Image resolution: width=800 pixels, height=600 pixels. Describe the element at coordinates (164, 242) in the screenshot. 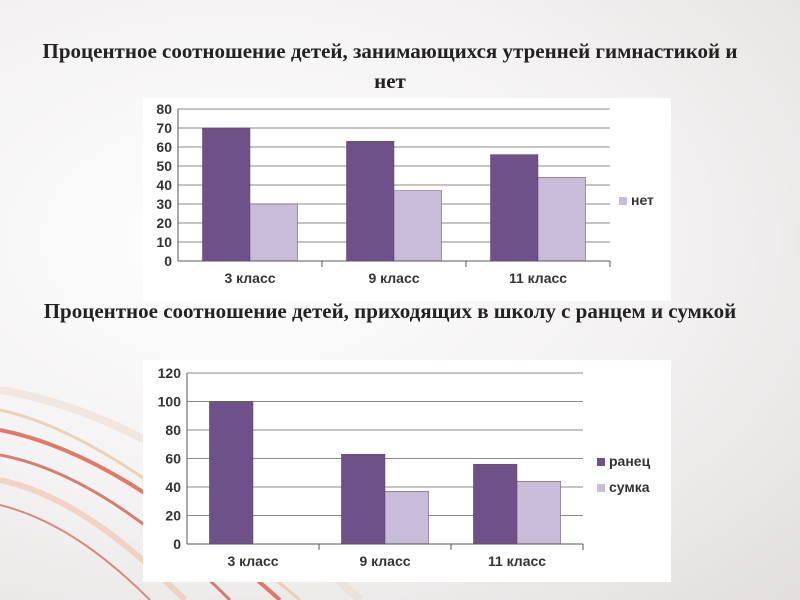

I see `y-tick-label: 10` at that location.